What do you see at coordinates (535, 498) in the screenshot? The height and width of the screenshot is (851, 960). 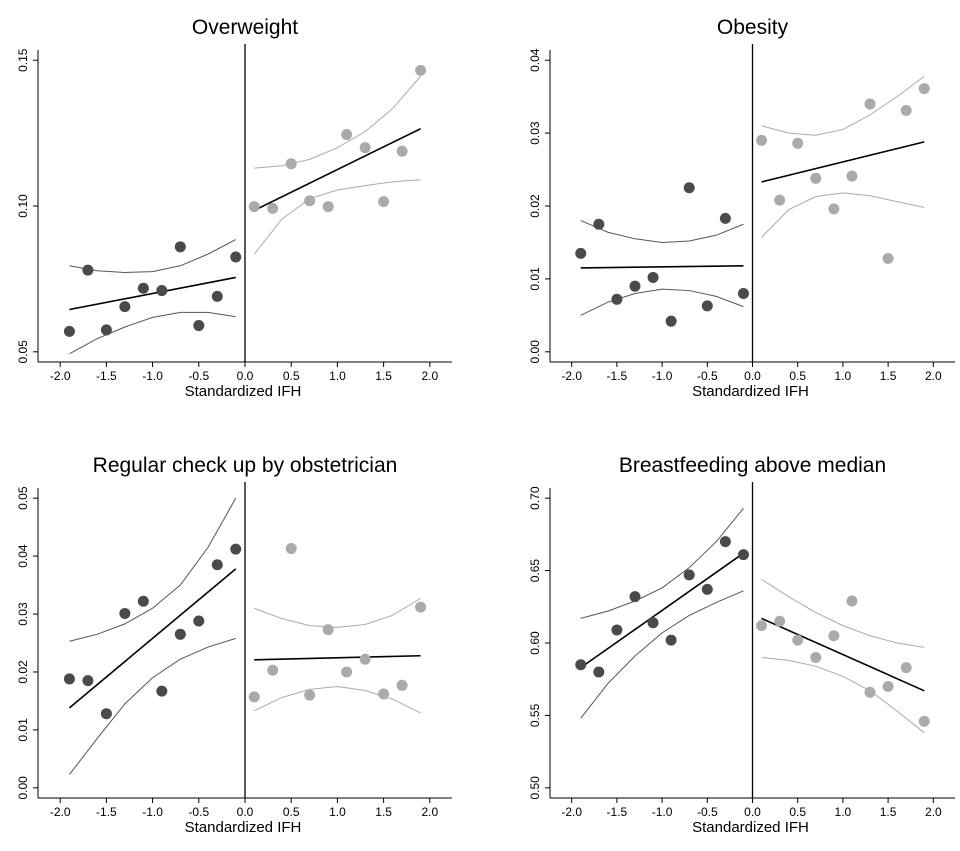 I see `y-tick-label: 0.70` at bounding box center [535, 498].